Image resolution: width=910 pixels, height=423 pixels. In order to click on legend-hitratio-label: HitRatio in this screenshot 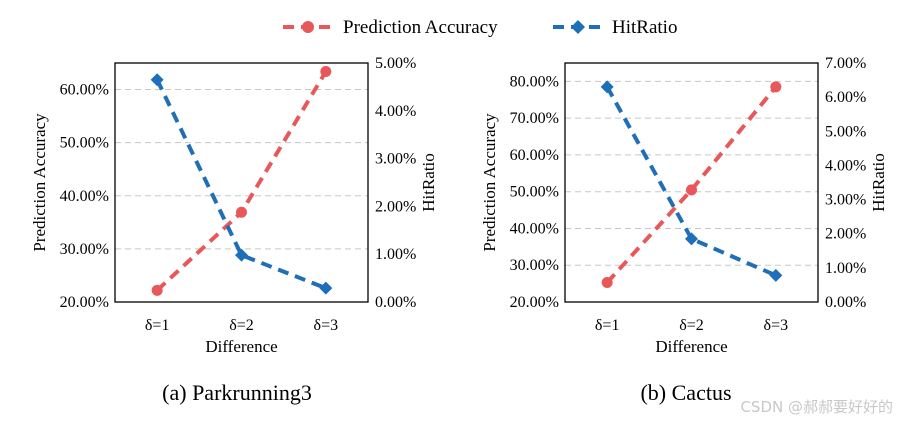, I will do `click(644, 27)`.